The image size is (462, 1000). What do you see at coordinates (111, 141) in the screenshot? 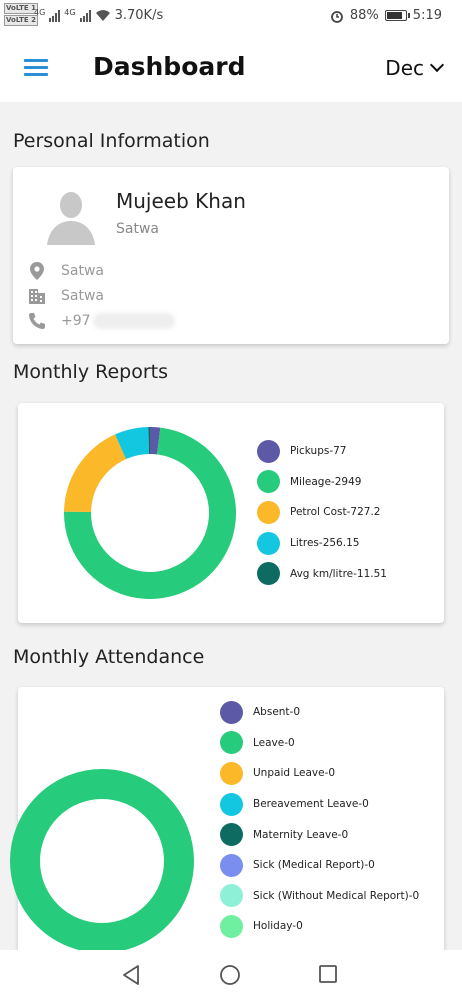
I see `personal-info-heading: Personal Information` at bounding box center [111, 141].